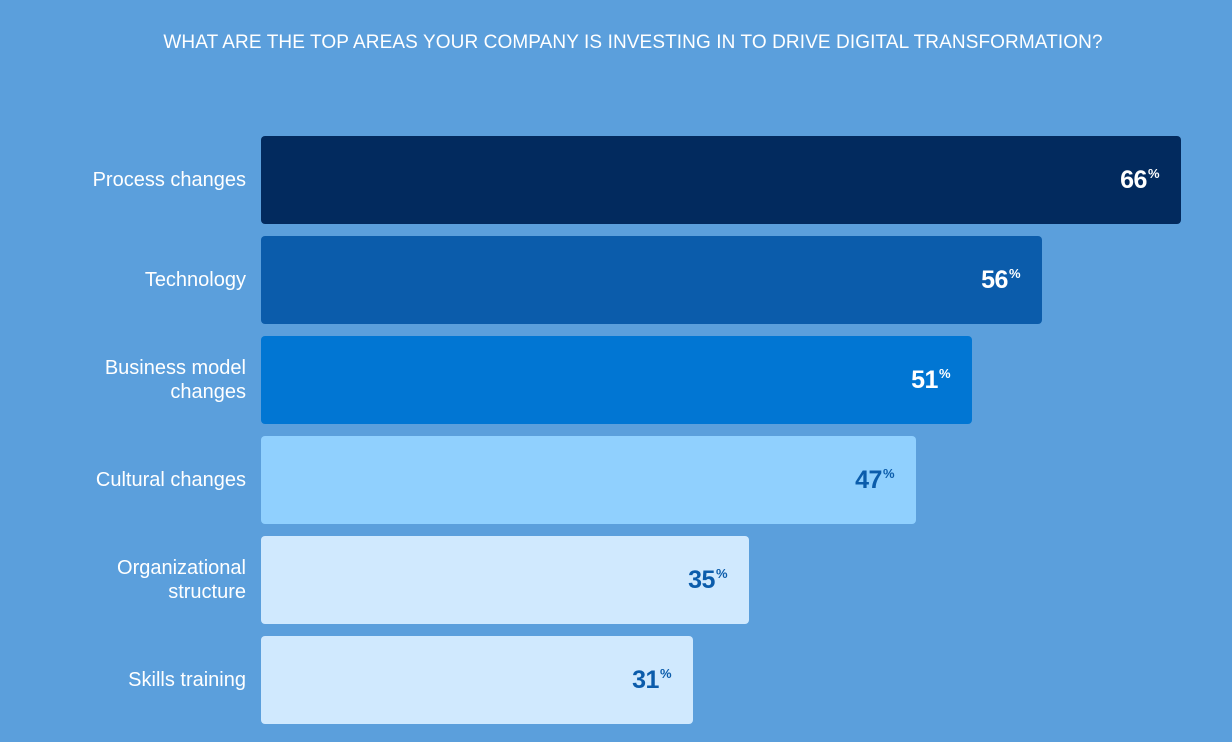  I want to click on bar-row: Organizational structure 35%, so click(616, 580).